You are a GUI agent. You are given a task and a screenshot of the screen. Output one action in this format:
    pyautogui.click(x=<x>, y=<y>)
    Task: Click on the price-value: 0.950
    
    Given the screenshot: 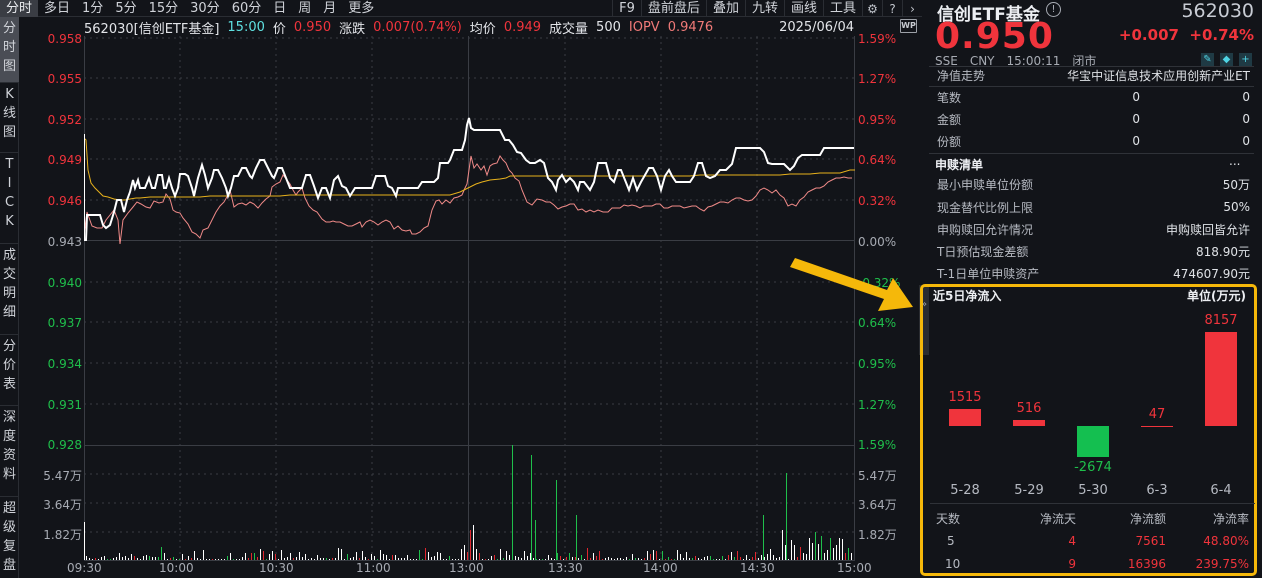 What is the action you would take?
    pyautogui.click(x=312, y=27)
    